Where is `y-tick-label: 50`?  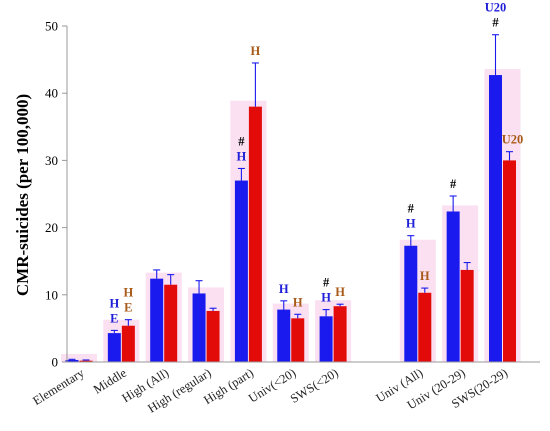 y-tick-label: 50 is located at coordinates (51, 26).